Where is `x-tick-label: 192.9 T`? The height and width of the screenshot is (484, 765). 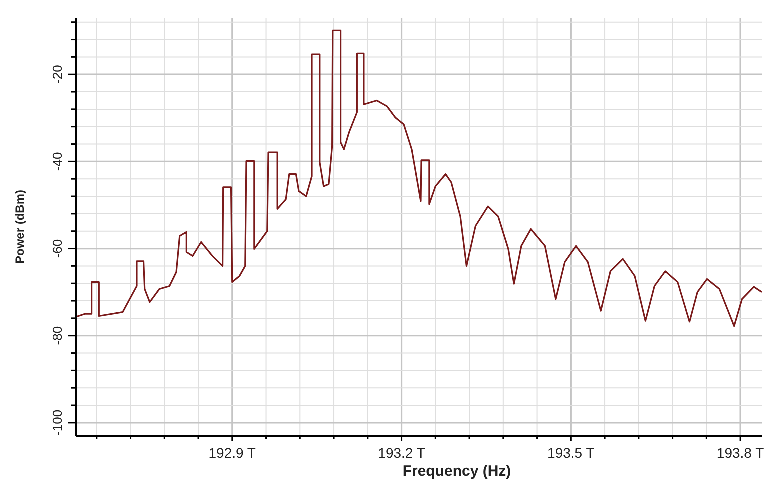 x-tick-label: 192.9 T is located at coordinates (232, 453).